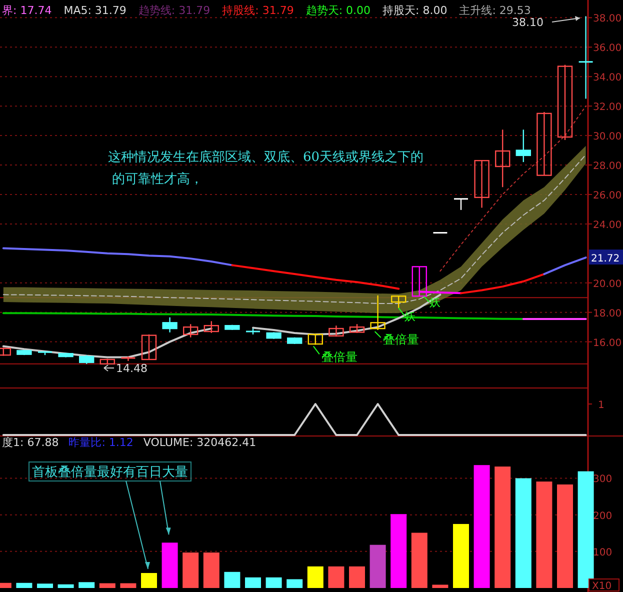 The height and width of the screenshot is (592, 623). What do you see at coordinates (607, 343) in the screenshot?
I see `y-tick-label: 16.00` at bounding box center [607, 343].